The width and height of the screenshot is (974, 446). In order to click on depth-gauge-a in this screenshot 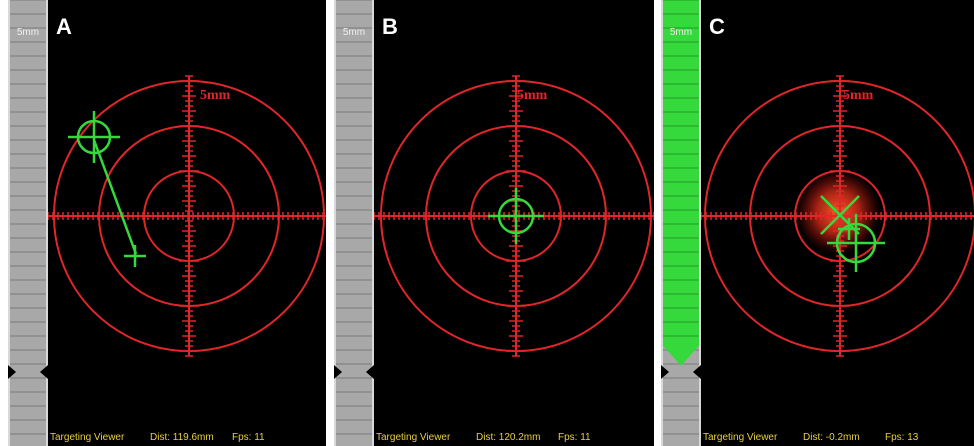, I will do `click(28, 223)`.